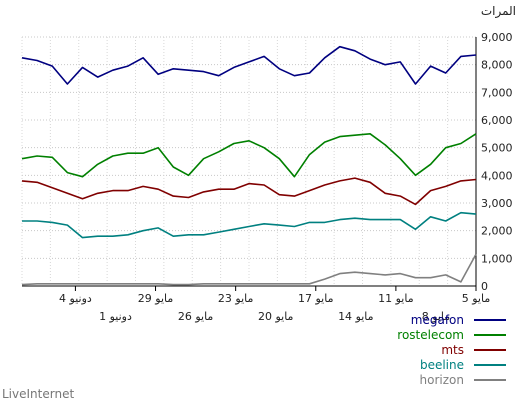  Describe the element at coordinates (452, 349) in the screenshot. I see `legend-label-mts: mts` at that location.